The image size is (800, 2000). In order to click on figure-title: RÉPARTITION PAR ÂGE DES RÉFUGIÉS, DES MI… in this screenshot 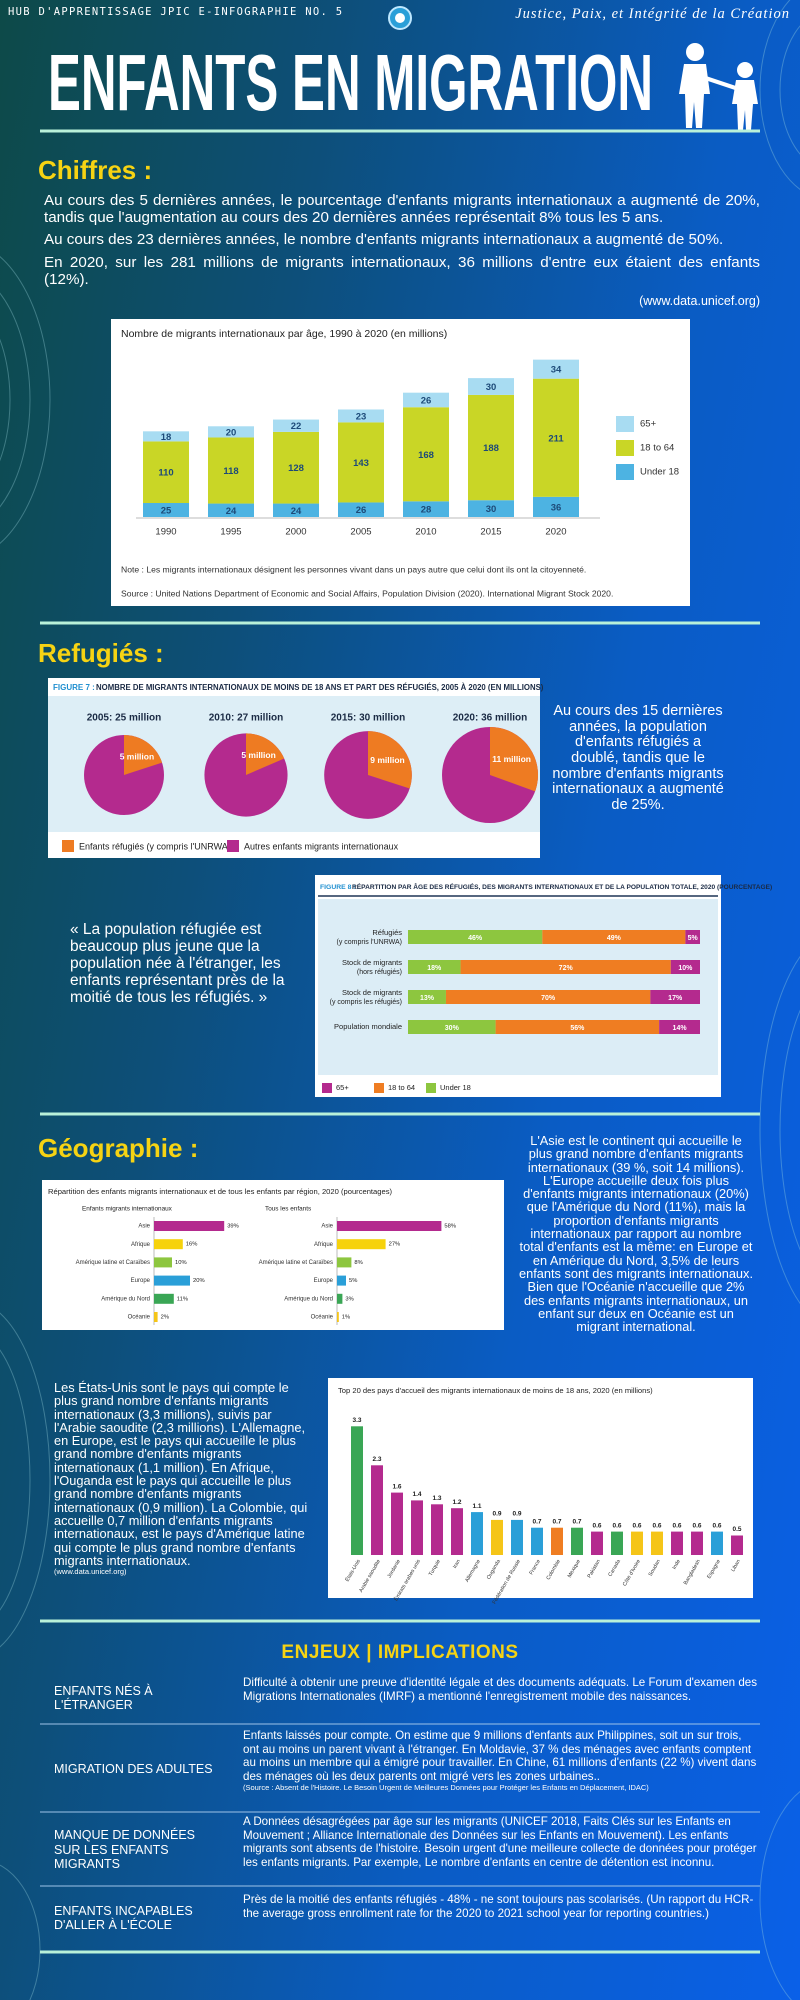, I will do `click(562, 886)`.